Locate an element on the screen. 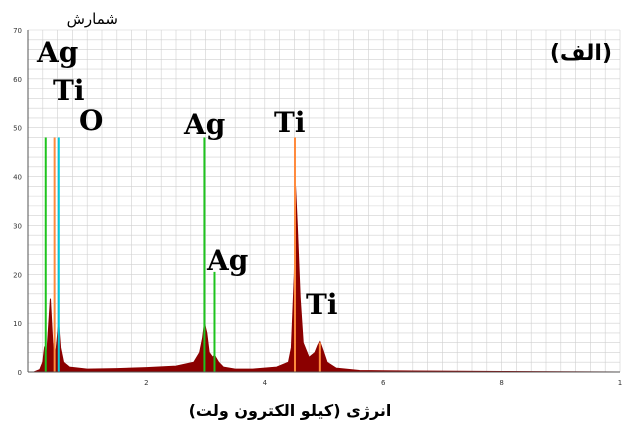 The image size is (625, 430). annotation-ti-kb: Ti is located at coordinates (321, 304).